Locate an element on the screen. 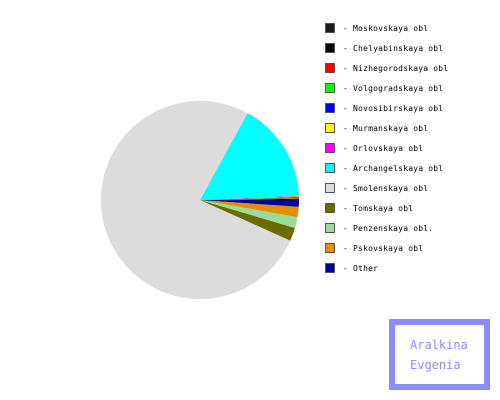  legend-item: - Orlovskaya obl is located at coordinates (386, 148).